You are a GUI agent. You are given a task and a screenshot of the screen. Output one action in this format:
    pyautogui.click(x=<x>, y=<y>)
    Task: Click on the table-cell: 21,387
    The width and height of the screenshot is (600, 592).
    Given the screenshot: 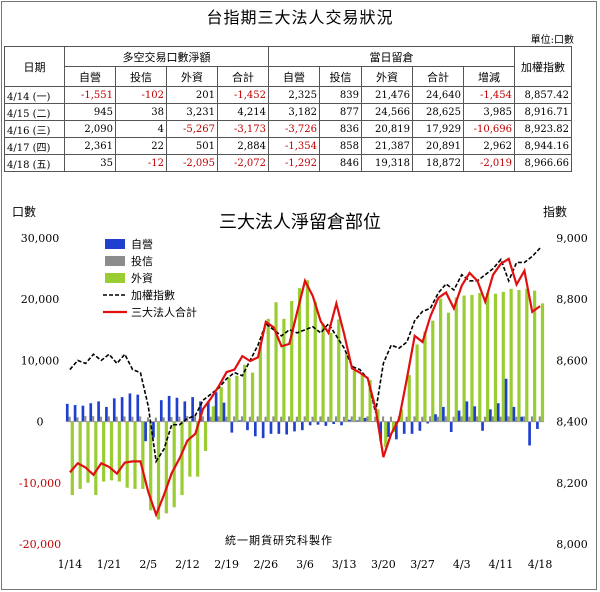 What is the action you would take?
    pyautogui.click(x=387, y=146)
    